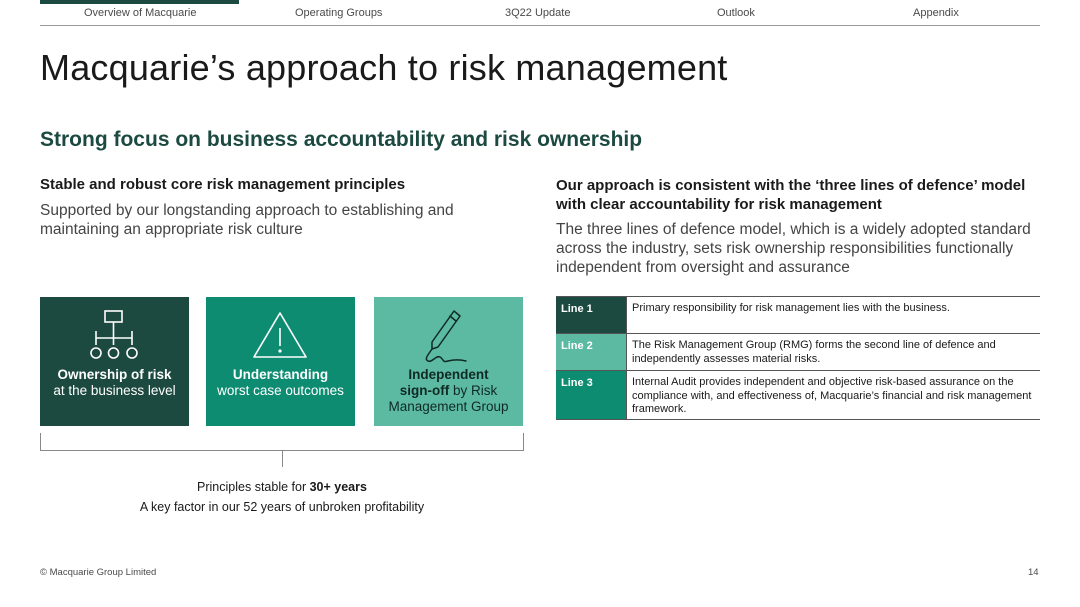 This screenshot has height=607, width=1080. What do you see at coordinates (282, 442) in the screenshot?
I see `principles-bracket` at bounding box center [282, 442].